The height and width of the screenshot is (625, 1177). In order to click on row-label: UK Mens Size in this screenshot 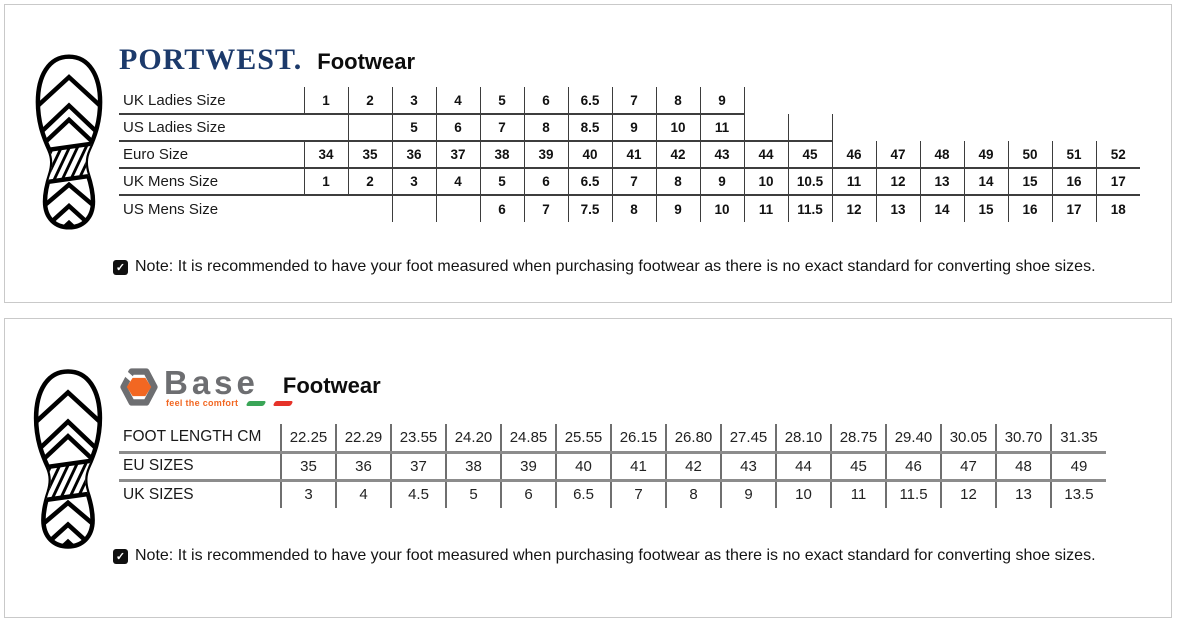, I will do `click(211, 182)`.